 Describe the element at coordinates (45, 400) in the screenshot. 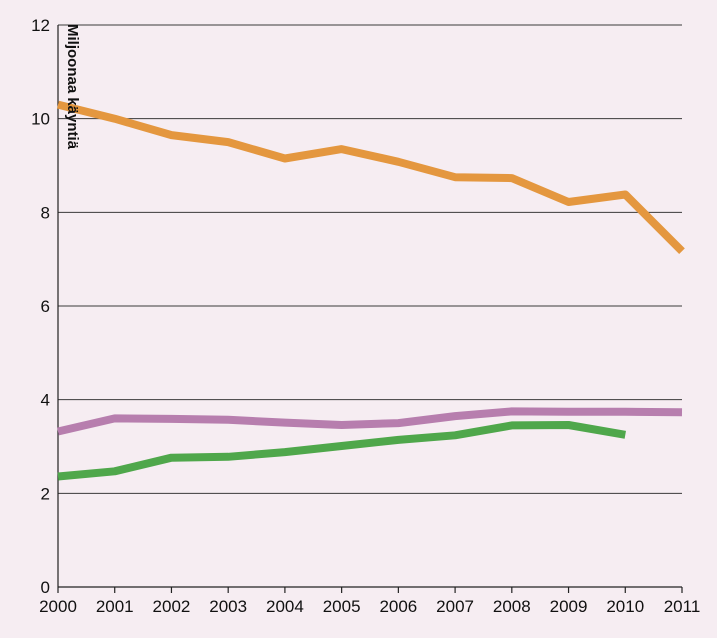

I see `y-tick-label: 4` at that location.